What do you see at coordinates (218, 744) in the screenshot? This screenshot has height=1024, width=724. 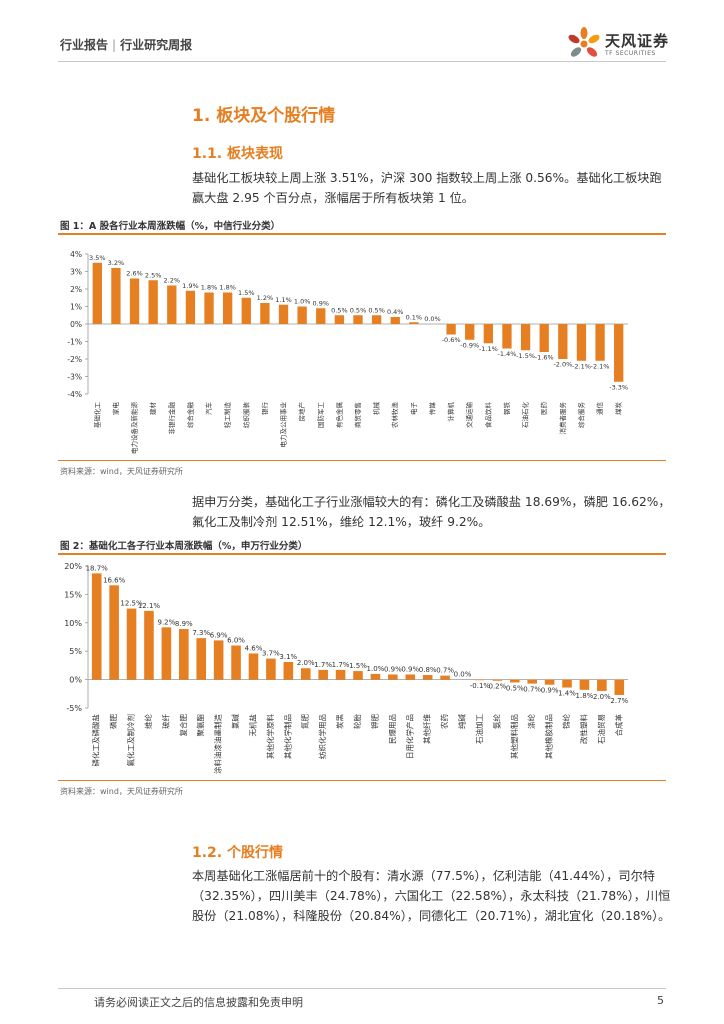 I see `category-label: 涂料油漆油墨制造` at bounding box center [218, 744].